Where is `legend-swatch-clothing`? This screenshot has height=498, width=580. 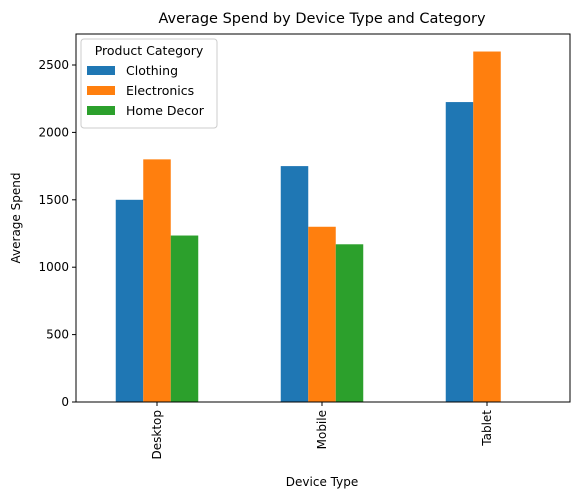
legend-swatch-clothing is located at coordinates (101, 70).